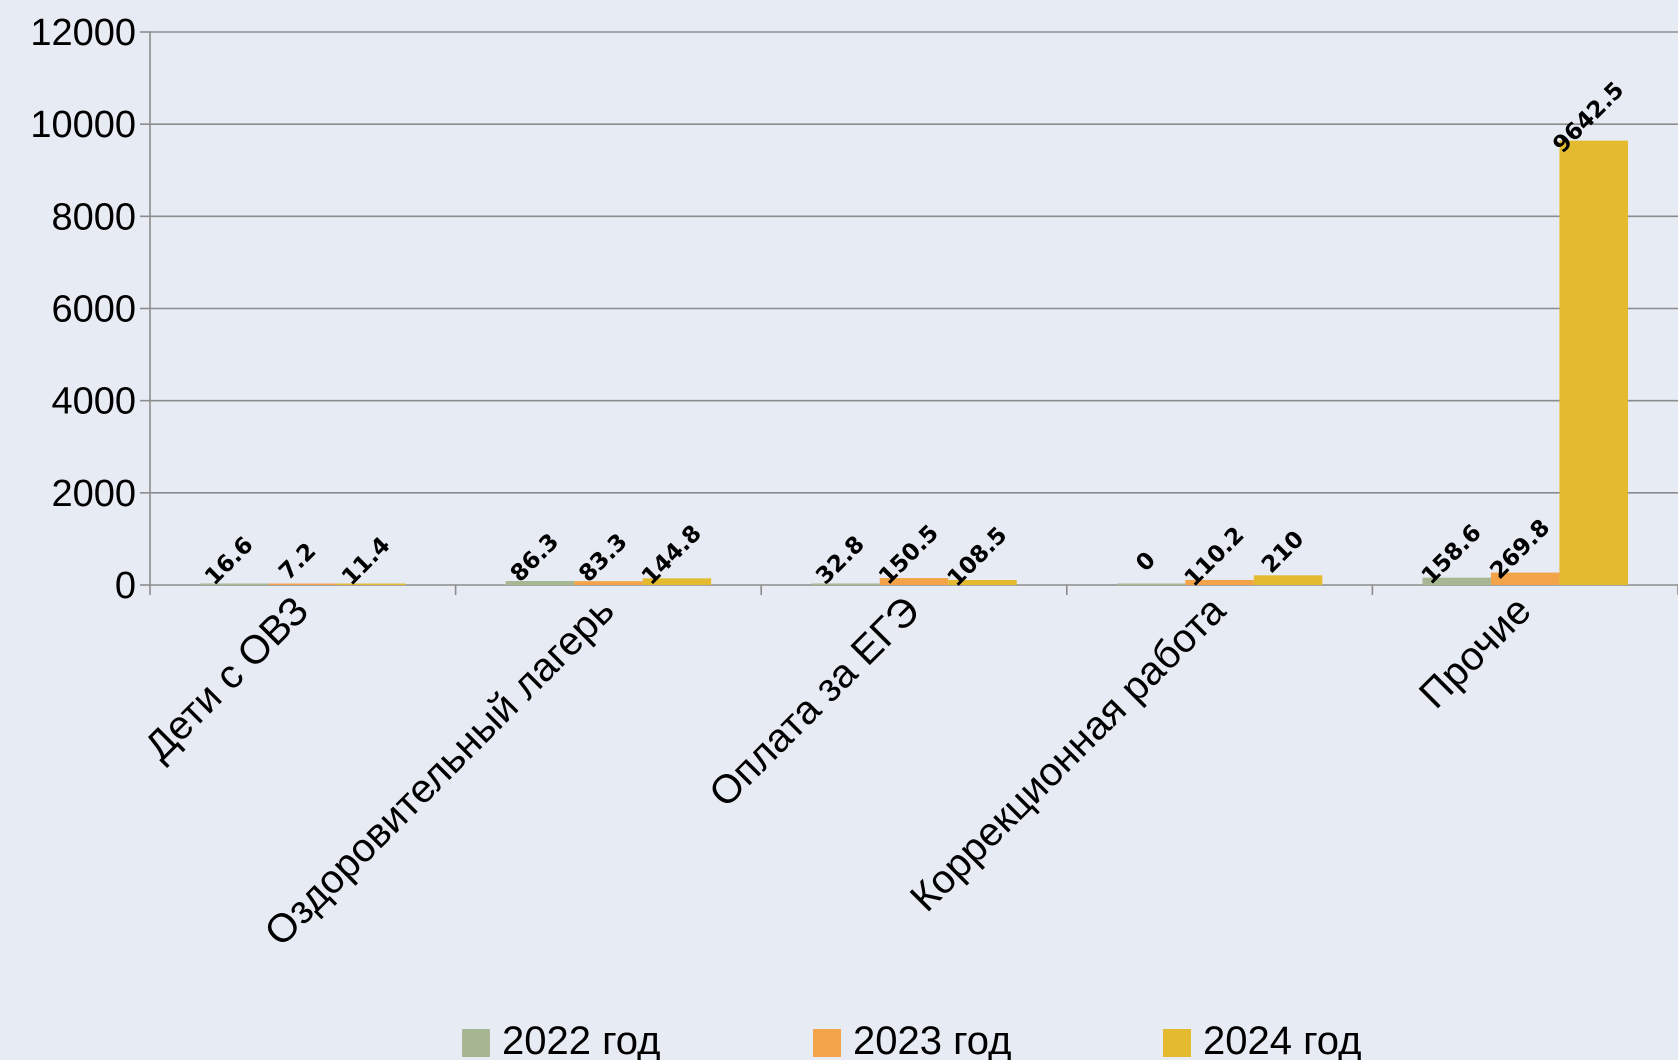 This screenshot has width=1678, height=1060. What do you see at coordinates (439, 771) in the screenshot?
I see `x-category-label: Оздоровительный лагерь` at bounding box center [439, 771].